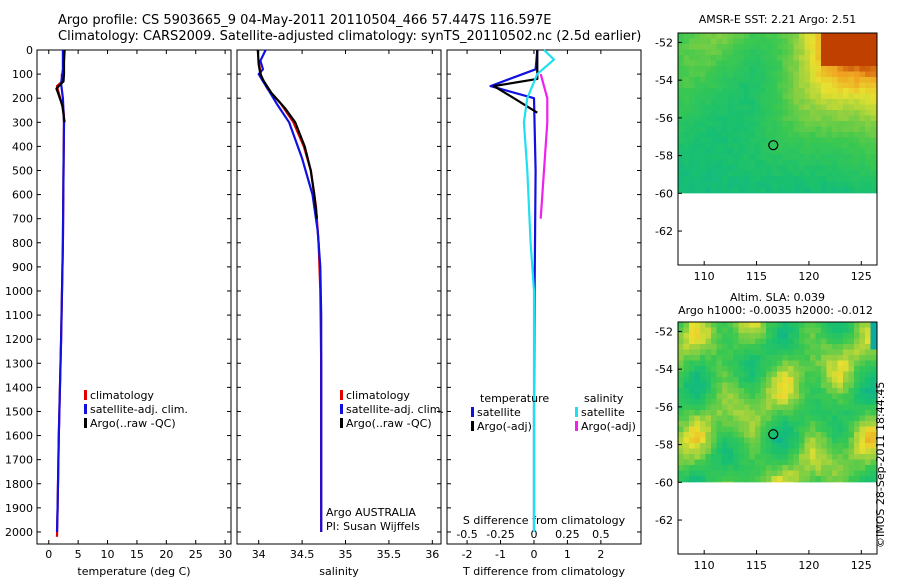  What do you see at coordinates (880, 464) in the screenshot?
I see `imos-credit: ©IMOS 28-Sep-2011 18:44:45` at bounding box center [880, 464].